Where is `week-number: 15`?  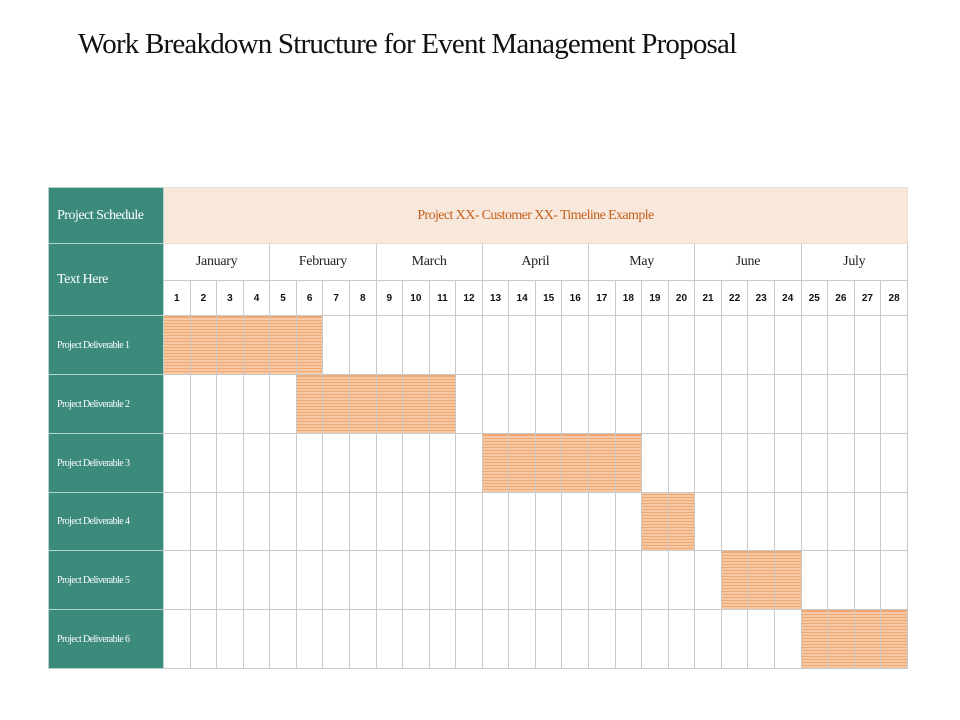 week-number: 15 is located at coordinates (548, 298).